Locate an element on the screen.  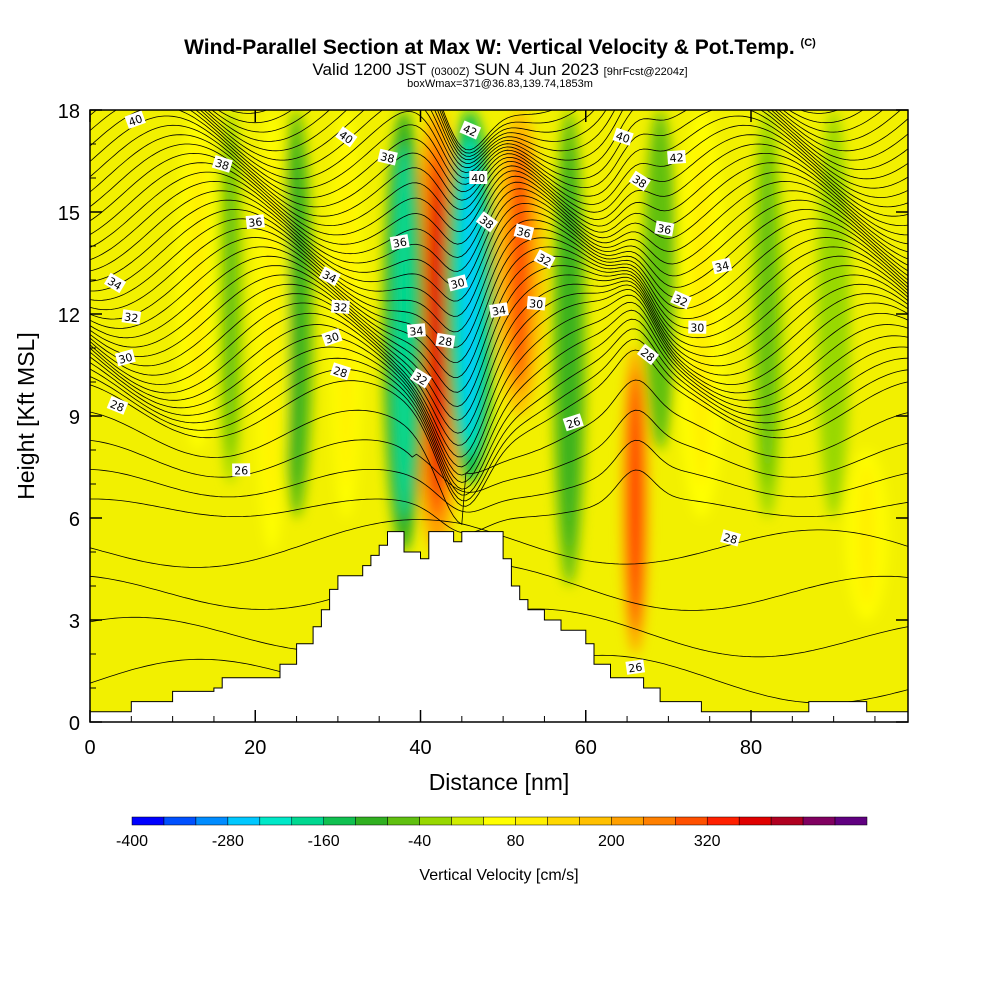
theta-label-35: 28 is located at coordinates (730, 538).